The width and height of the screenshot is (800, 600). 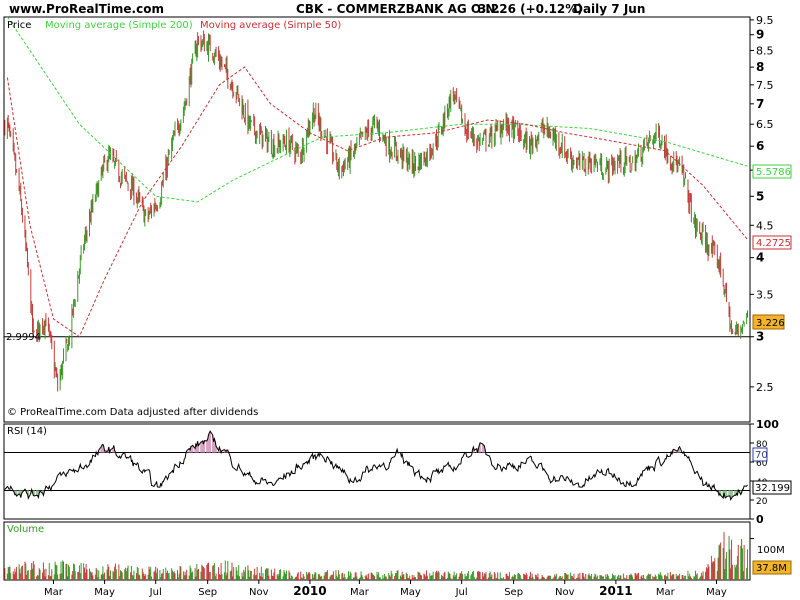 I want to click on price-ytick-label: 7.5, so click(x=765, y=85).